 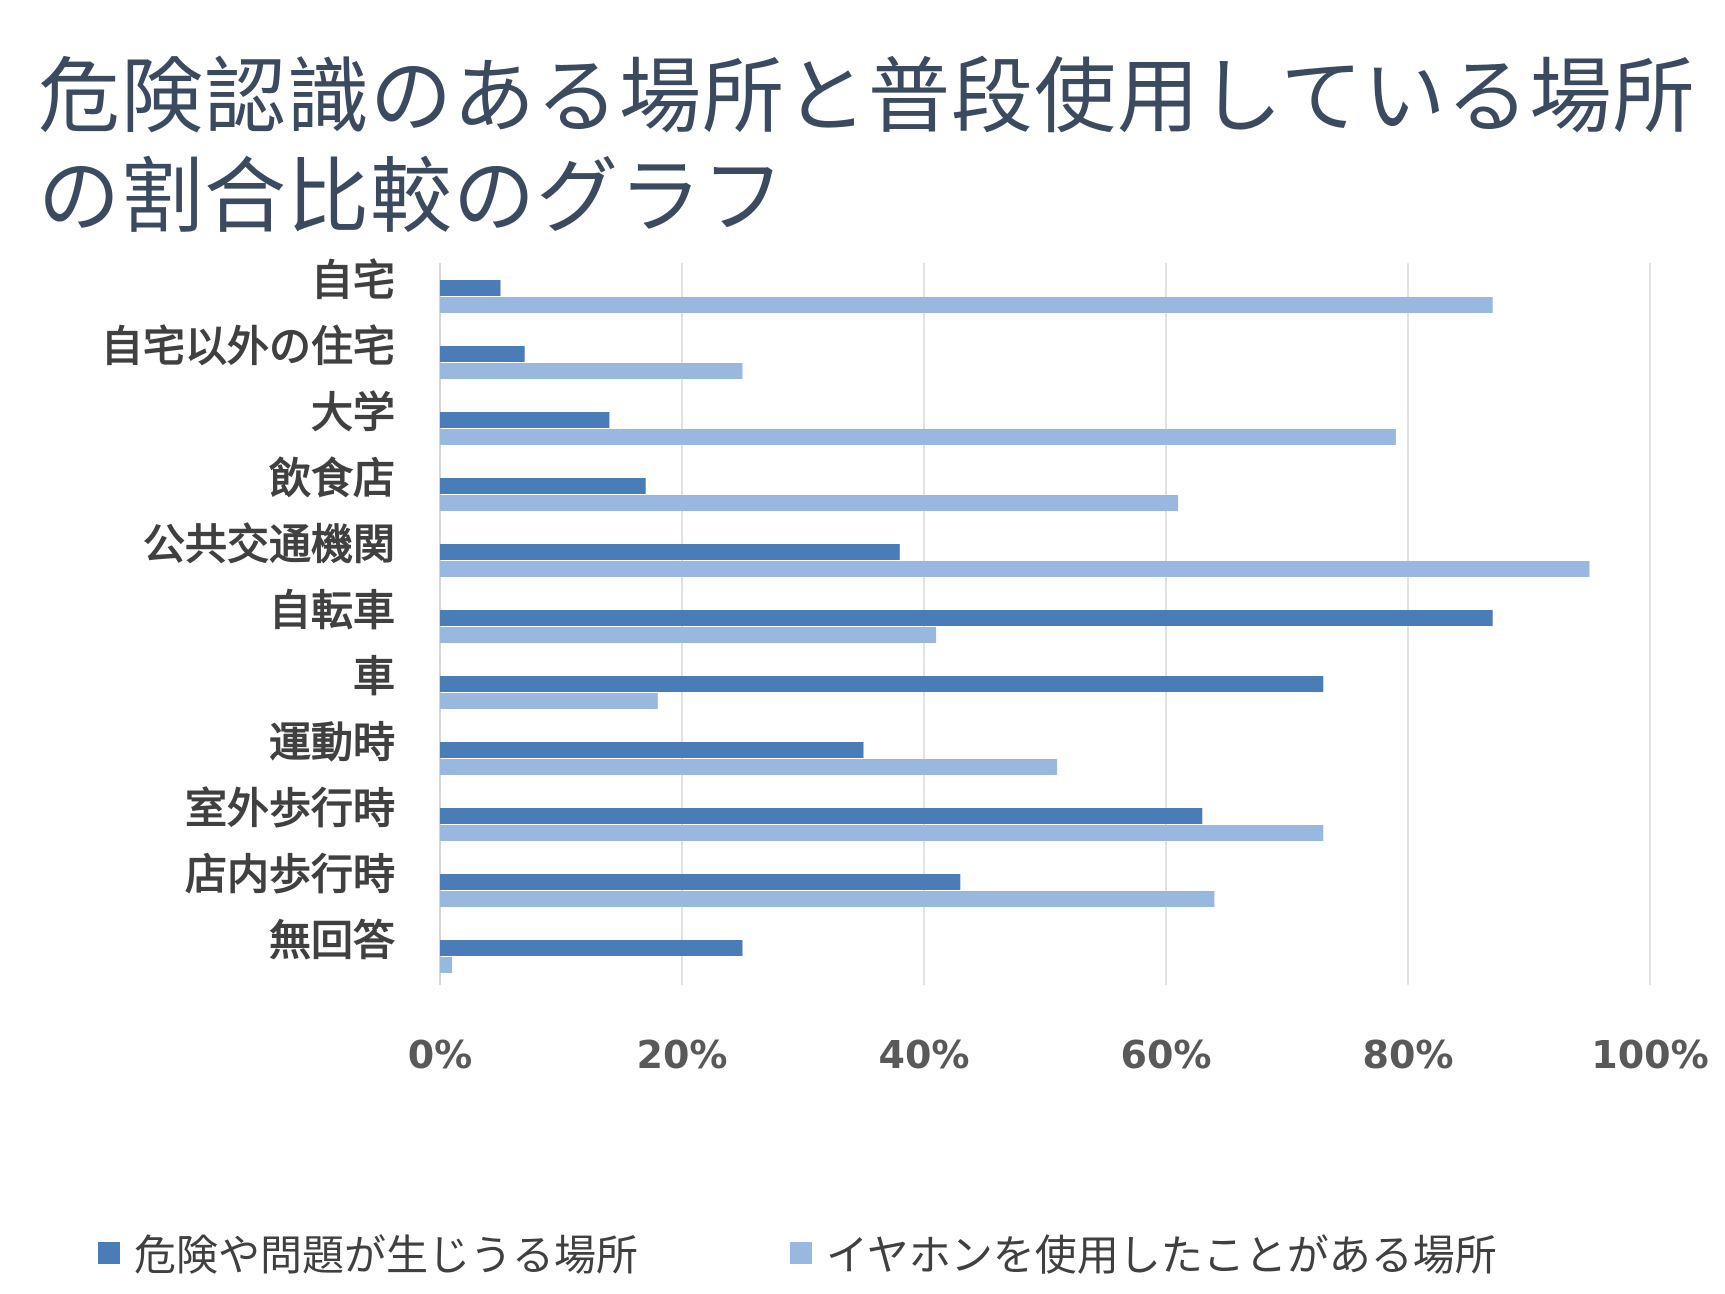 What do you see at coordinates (332, 742) in the screenshot?
I see `y-category-label: 運動時` at bounding box center [332, 742].